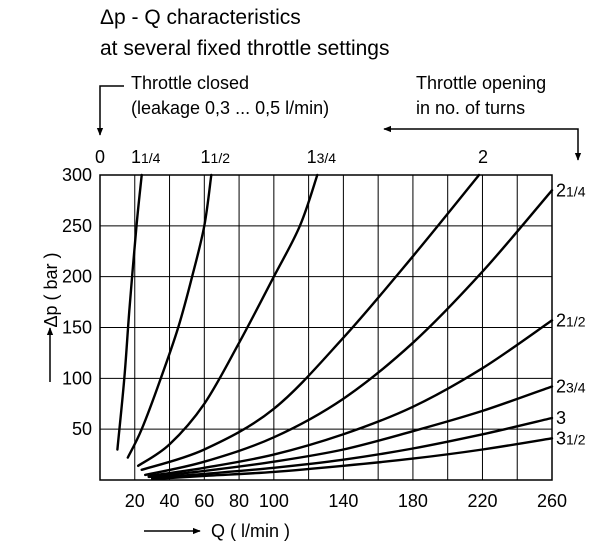  Describe the element at coordinates (110, 110) in the screenshot. I see `throttle-closed-arrow` at that location.